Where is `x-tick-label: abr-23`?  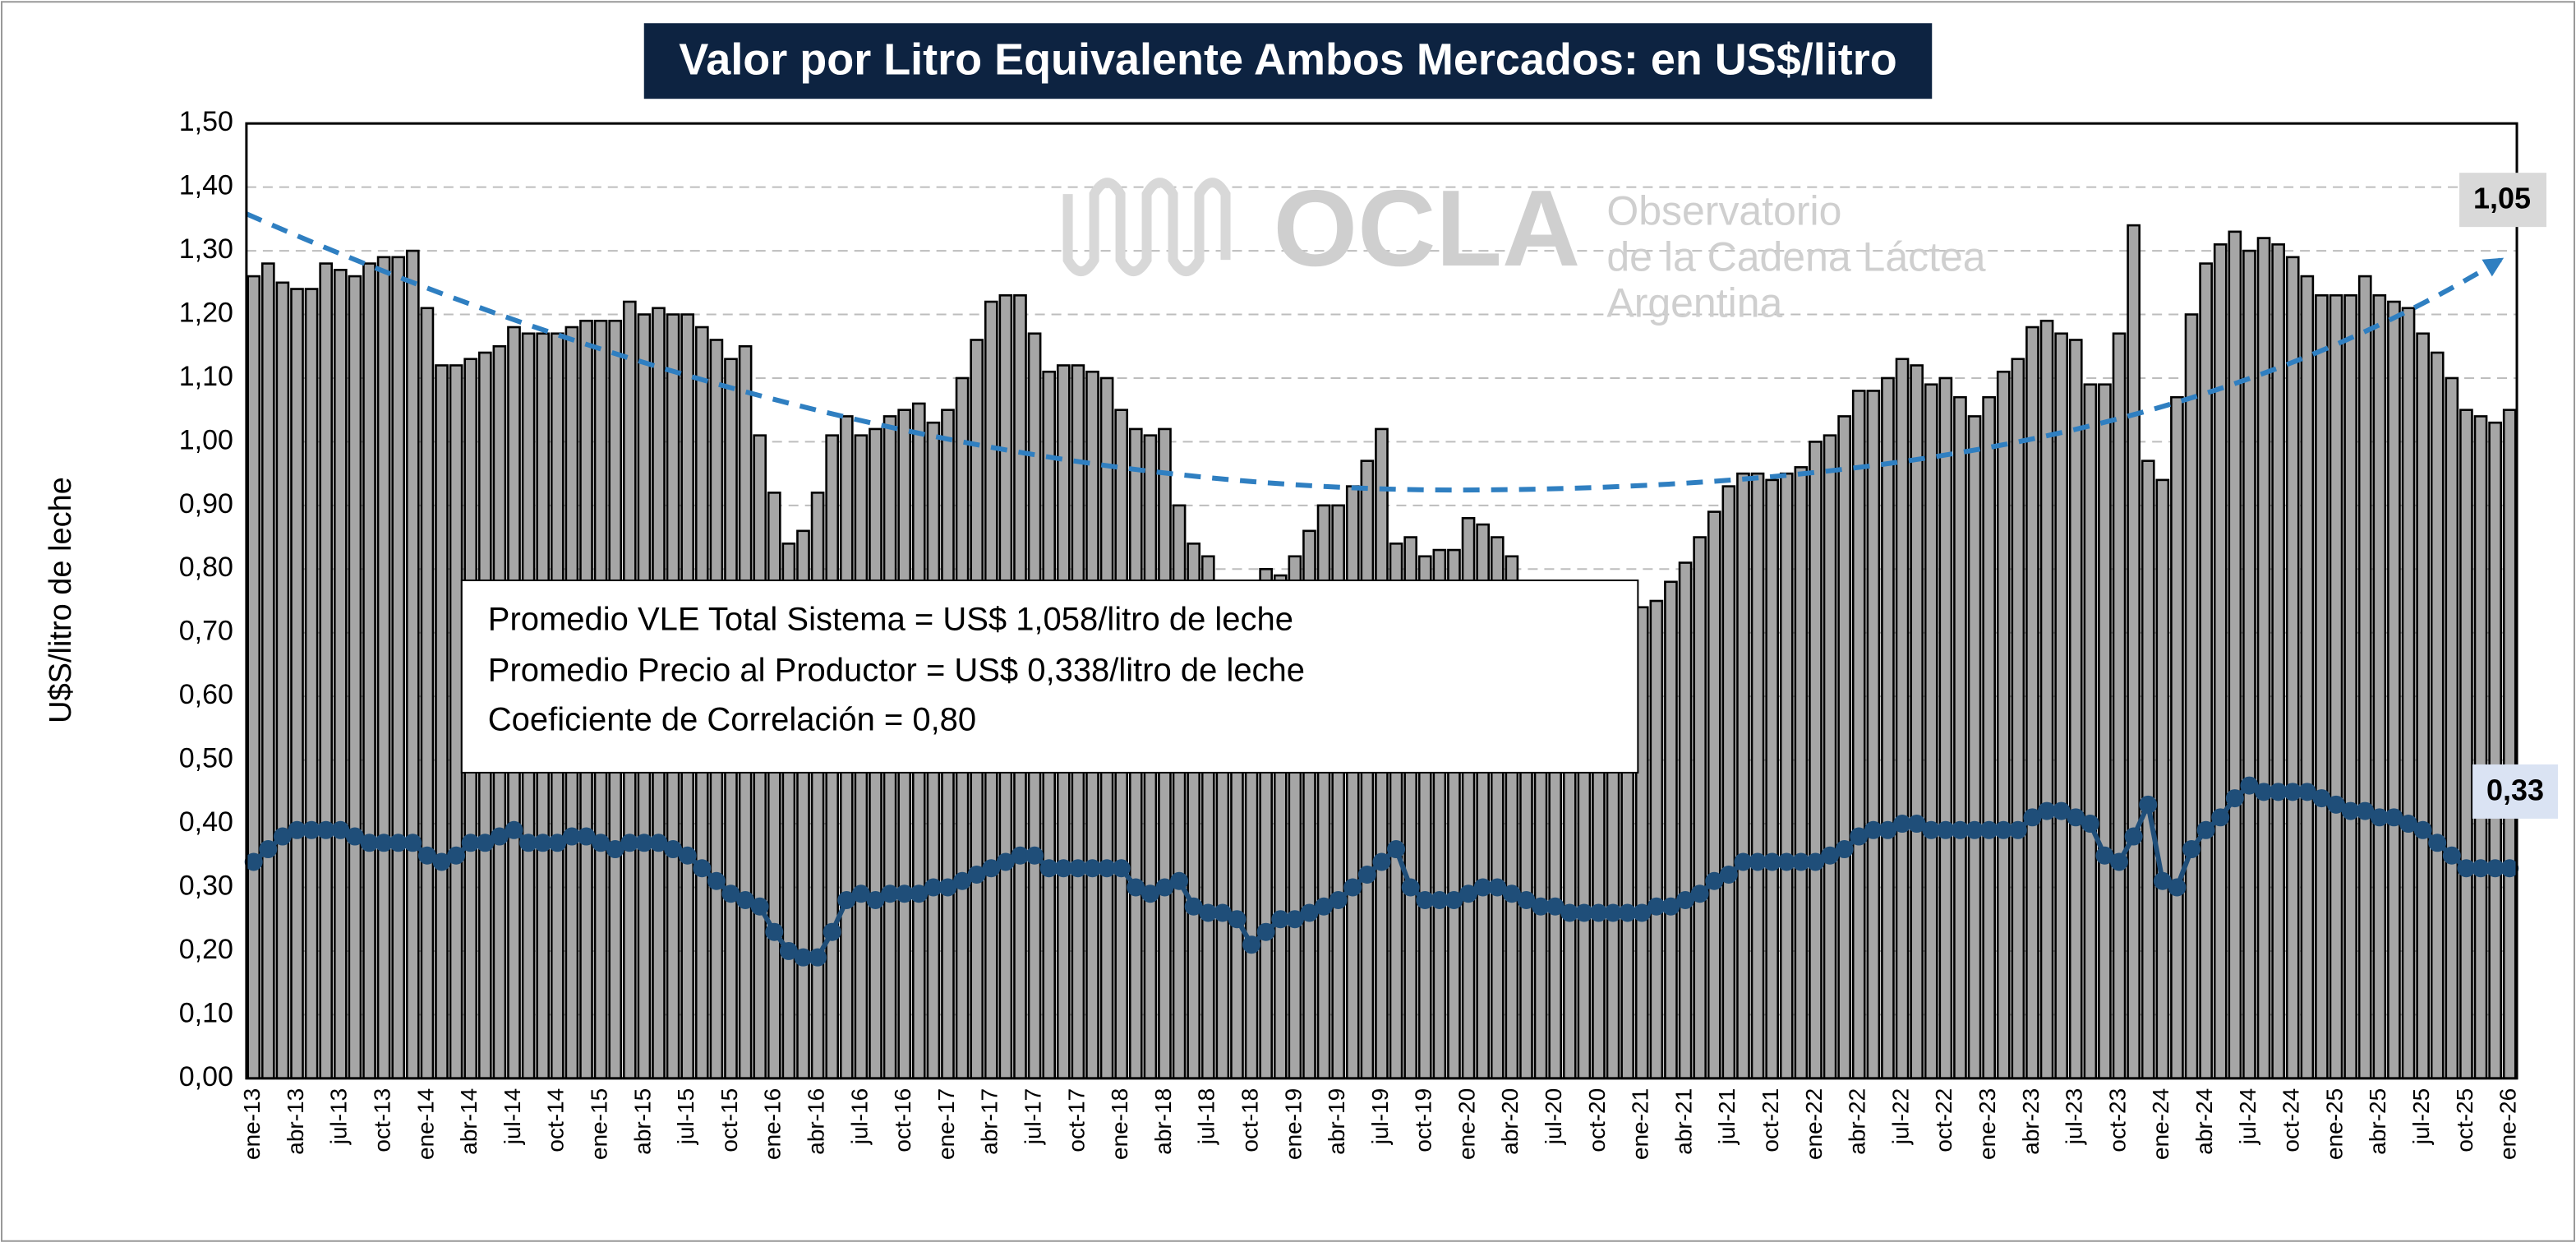
x-tick-label: abr-23 is located at coordinates (2031, 1121).